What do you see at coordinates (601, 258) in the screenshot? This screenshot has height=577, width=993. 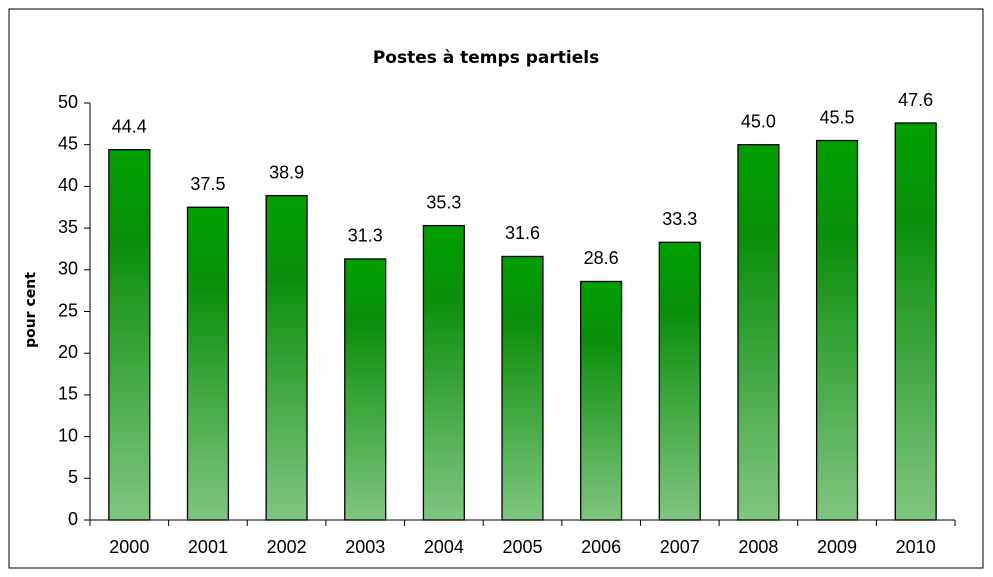 I see `data-label: 28.6` at bounding box center [601, 258].